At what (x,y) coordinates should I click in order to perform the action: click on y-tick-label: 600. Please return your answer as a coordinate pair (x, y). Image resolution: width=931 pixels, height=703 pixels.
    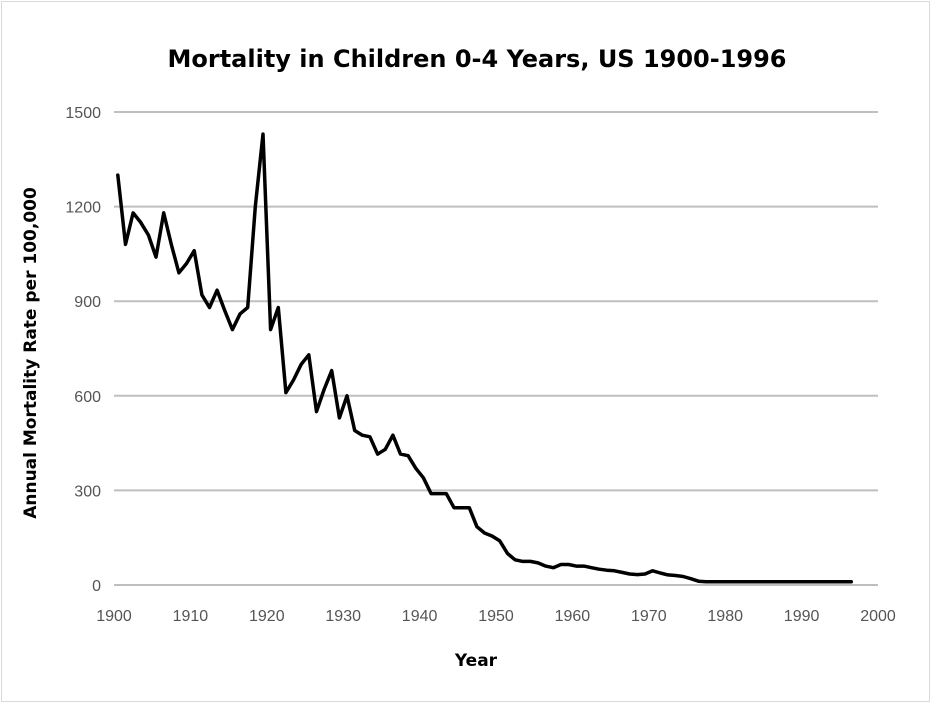
    Looking at the image, I should click on (87, 397).